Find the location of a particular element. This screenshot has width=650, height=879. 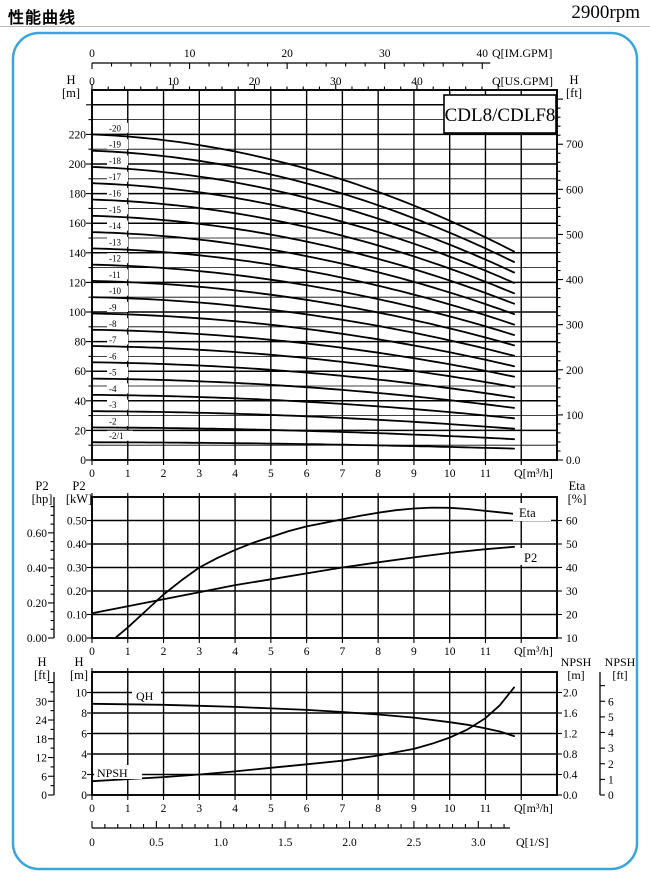

stage-curve-label: -12 is located at coordinates (115, 259).